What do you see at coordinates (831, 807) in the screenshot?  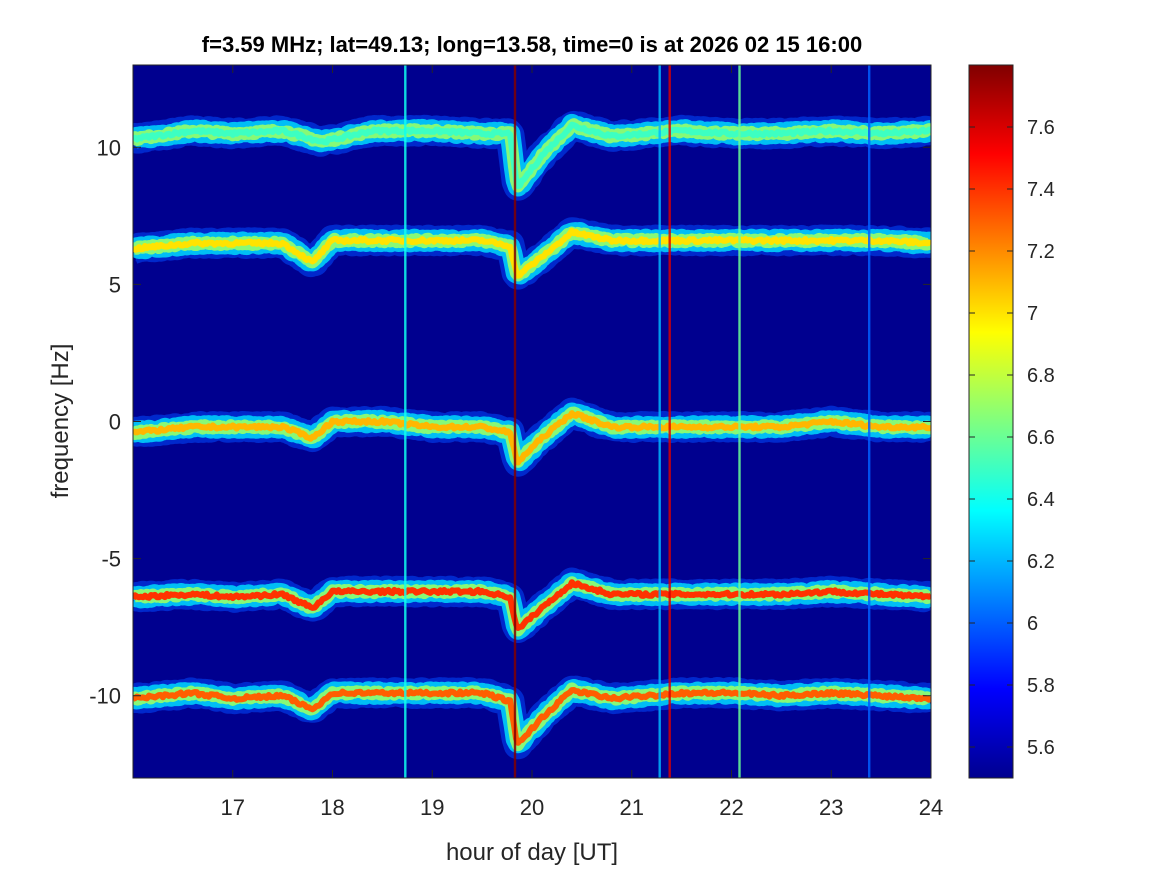 I see `x-tick-label: 23` at bounding box center [831, 807].